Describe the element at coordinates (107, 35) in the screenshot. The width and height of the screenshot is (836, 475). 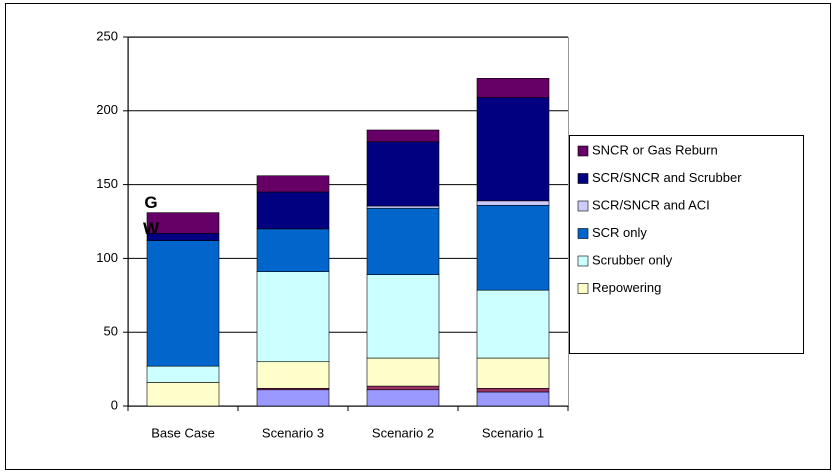
I see `y-tick-label: 250` at that location.